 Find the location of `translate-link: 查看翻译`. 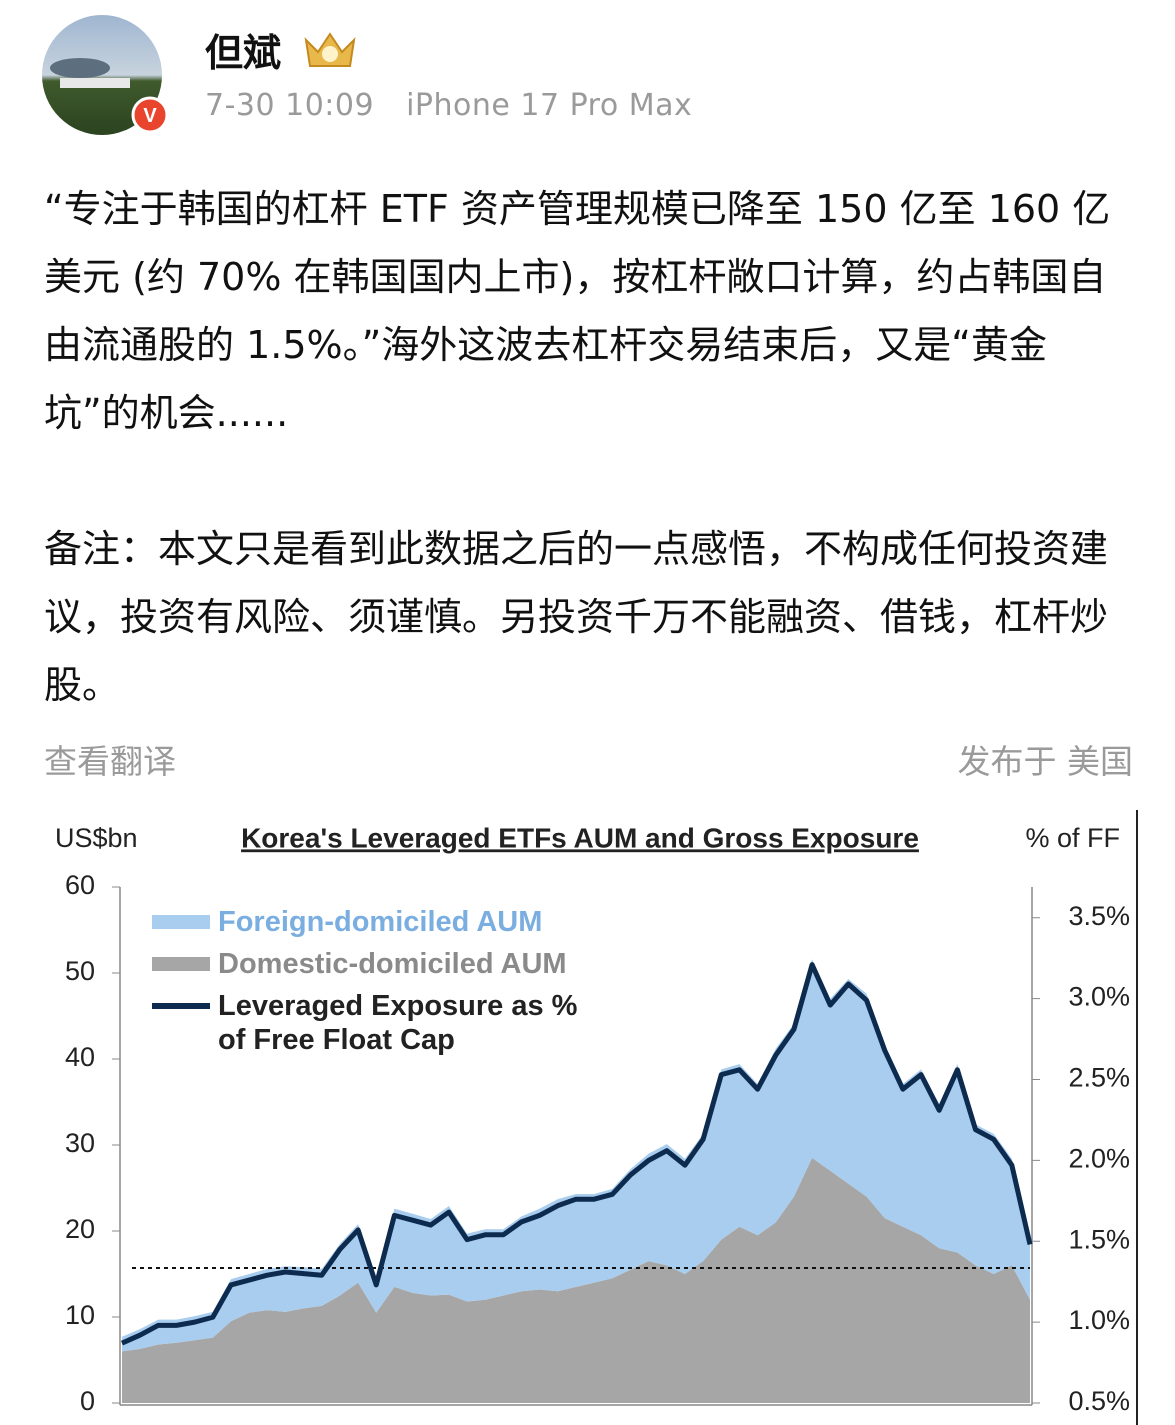

translate-link: 查看翻译 is located at coordinates (110, 761).